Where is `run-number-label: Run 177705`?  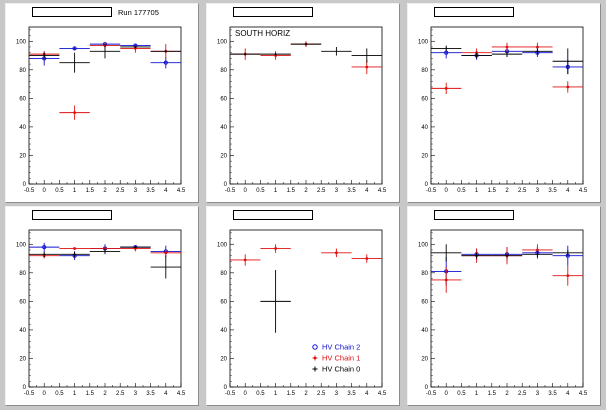 run-number-label: Run 177705 is located at coordinates (138, 12).